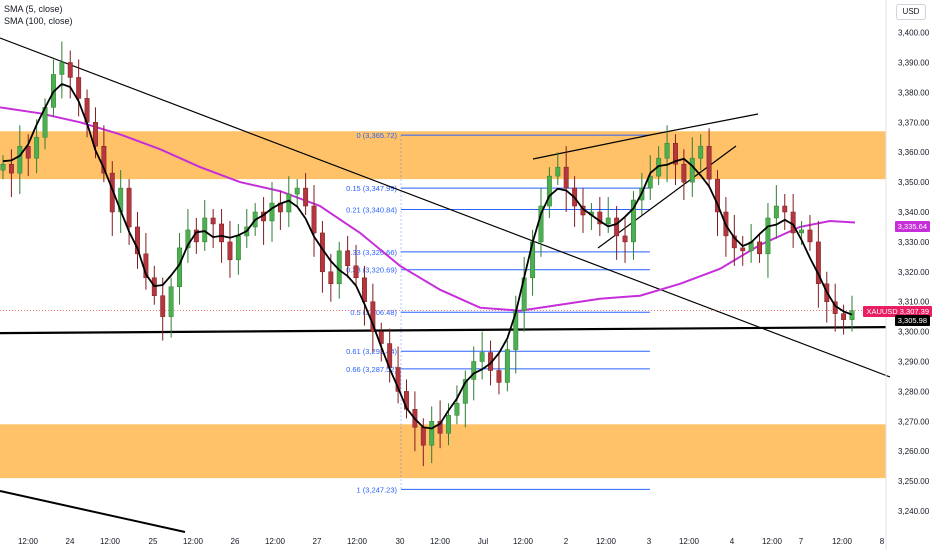 The width and height of the screenshot is (932, 550). Describe the element at coordinates (914, 33) in the screenshot. I see `y-tick-label: 3,400.00` at that location.